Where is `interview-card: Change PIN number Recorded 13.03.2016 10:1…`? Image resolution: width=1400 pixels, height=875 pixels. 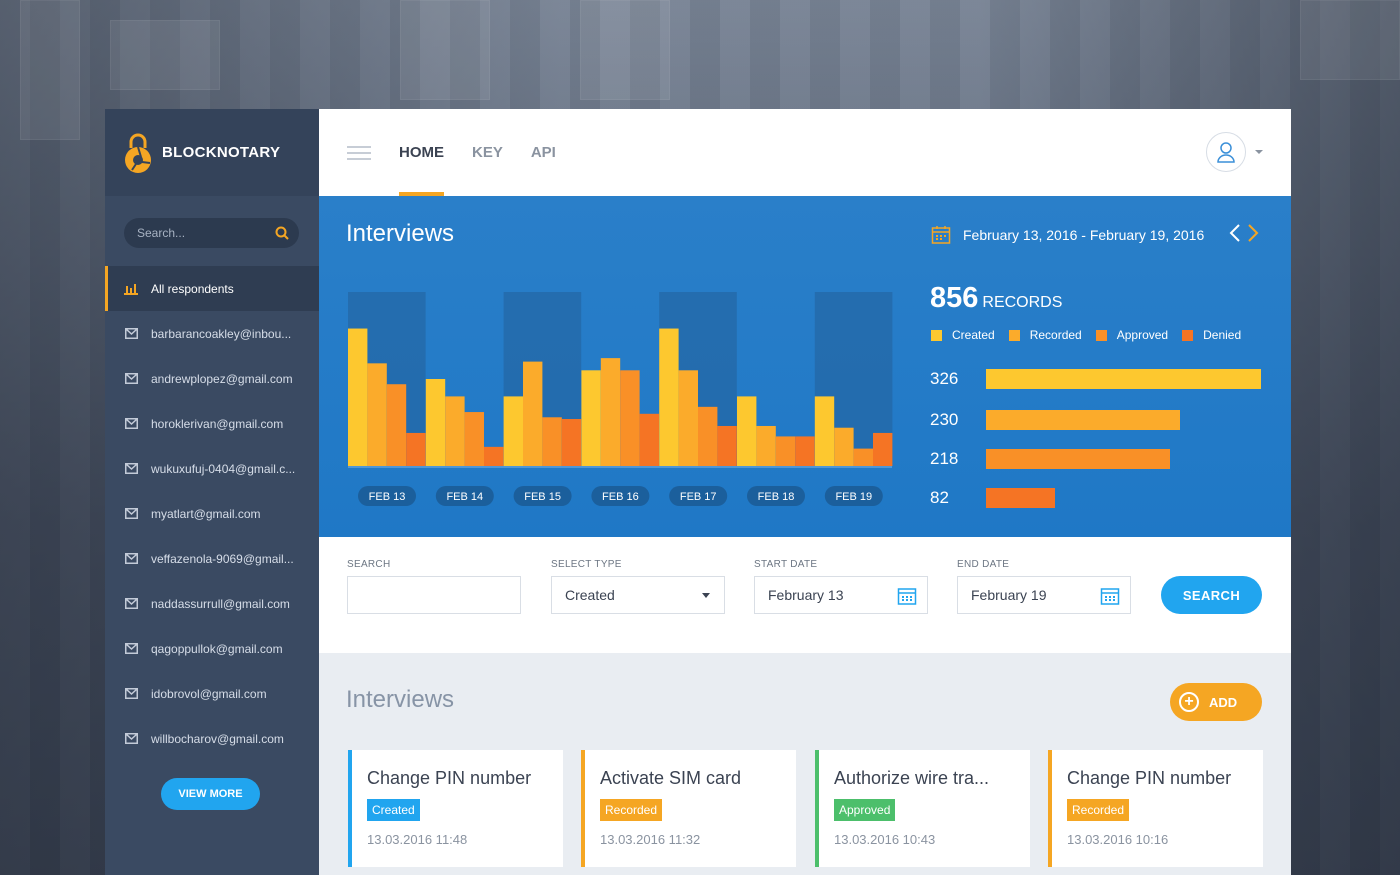 interview-card: Change PIN number Recorded 13.03.2016 10:1… is located at coordinates (1155, 808).